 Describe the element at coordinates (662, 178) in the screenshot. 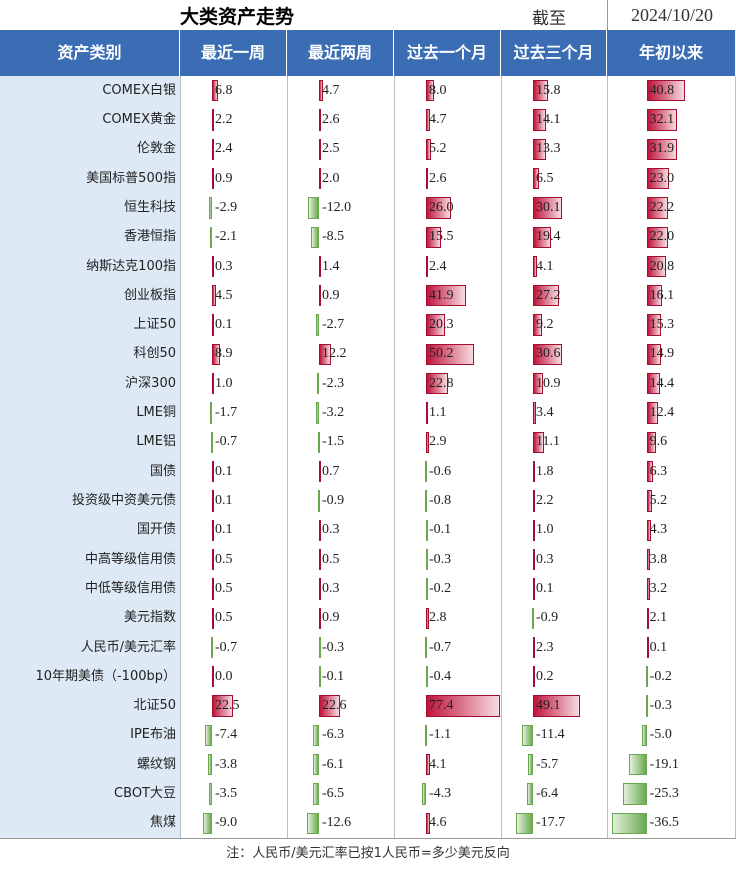

I see `cell-value: 23.0` at that location.